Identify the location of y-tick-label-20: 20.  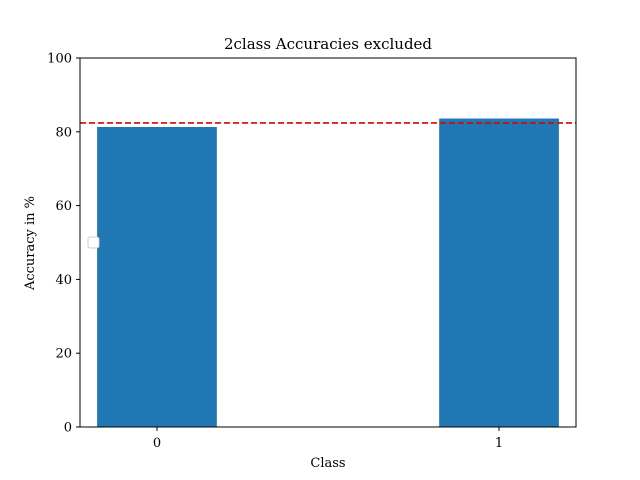
(63, 354).